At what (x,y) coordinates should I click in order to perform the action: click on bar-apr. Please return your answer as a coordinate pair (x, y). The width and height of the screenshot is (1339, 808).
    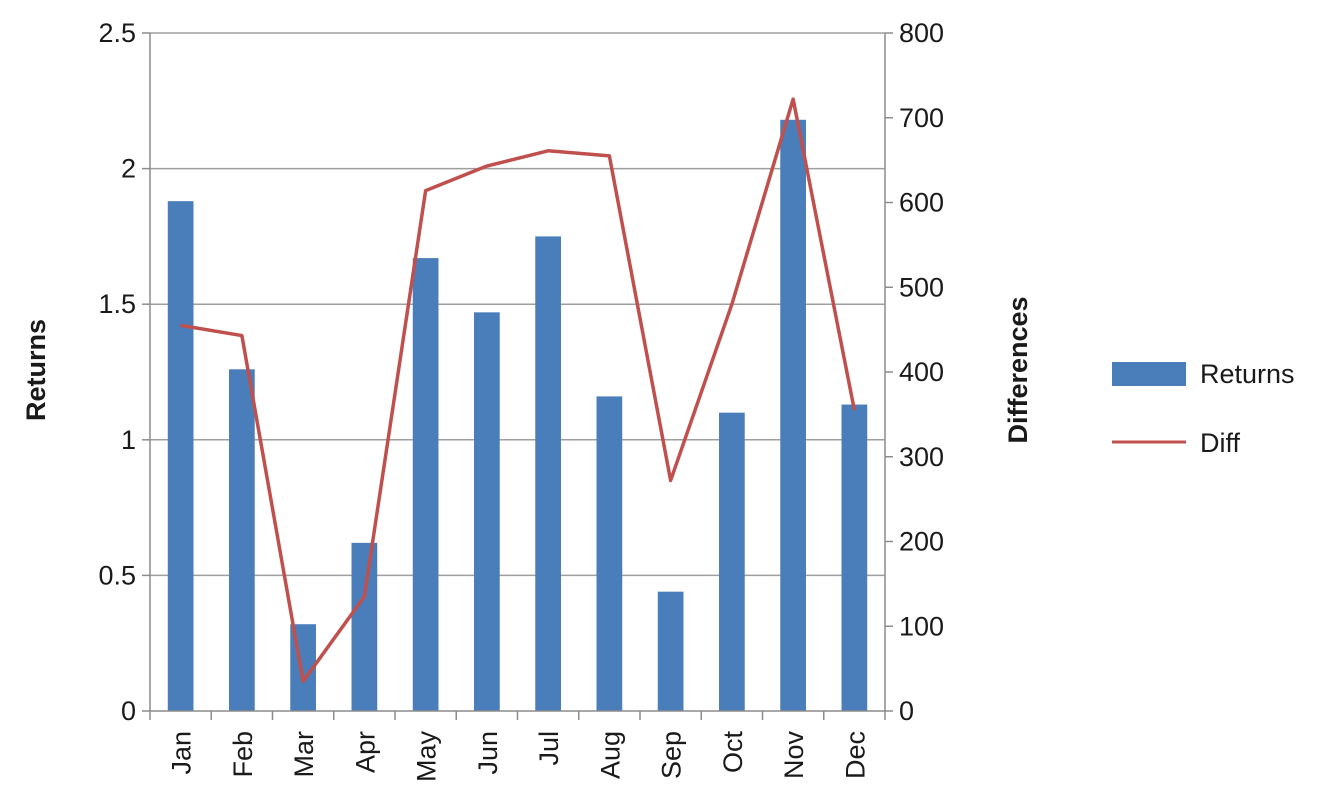
    Looking at the image, I should click on (364, 626).